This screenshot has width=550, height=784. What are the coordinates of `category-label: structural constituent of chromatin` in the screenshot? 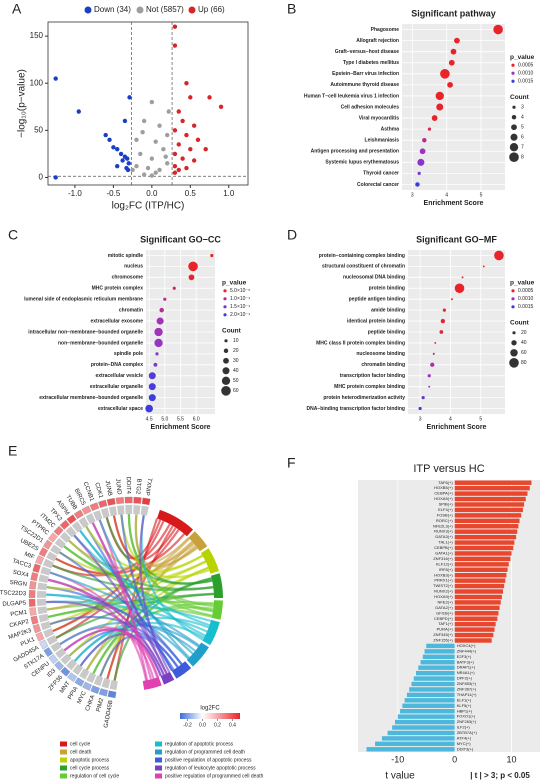 It's located at (363, 267).